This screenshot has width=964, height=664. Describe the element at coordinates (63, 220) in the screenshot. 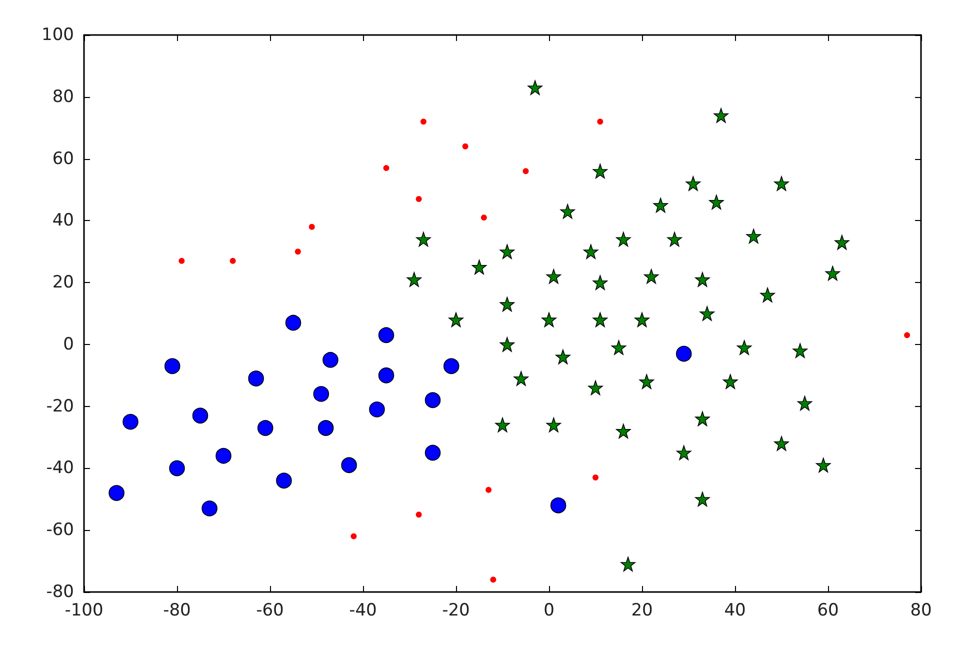

I see `y-tick-label: 40` at that location.